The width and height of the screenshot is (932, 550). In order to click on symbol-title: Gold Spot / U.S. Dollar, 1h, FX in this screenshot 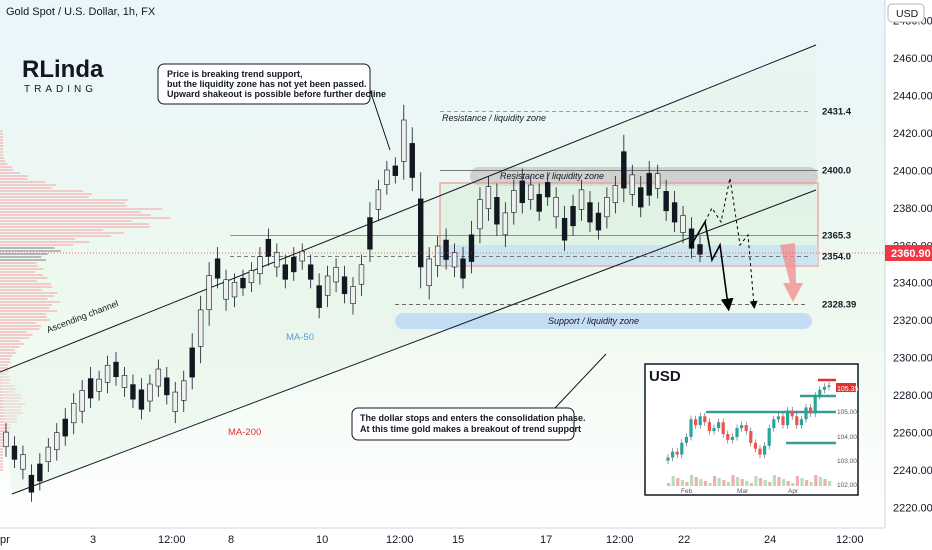, I will do `click(81, 12)`.